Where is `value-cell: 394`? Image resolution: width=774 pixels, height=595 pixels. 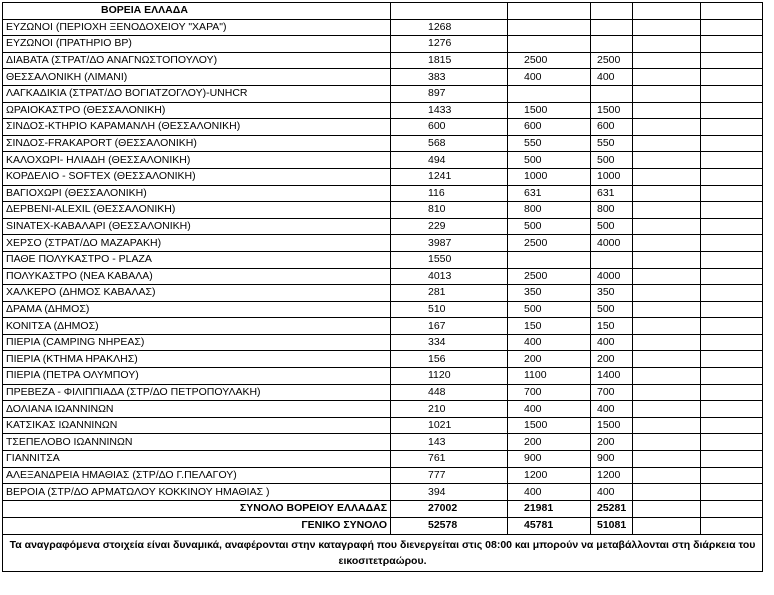 value-cell: 394 is located at coordinates (449, 492).